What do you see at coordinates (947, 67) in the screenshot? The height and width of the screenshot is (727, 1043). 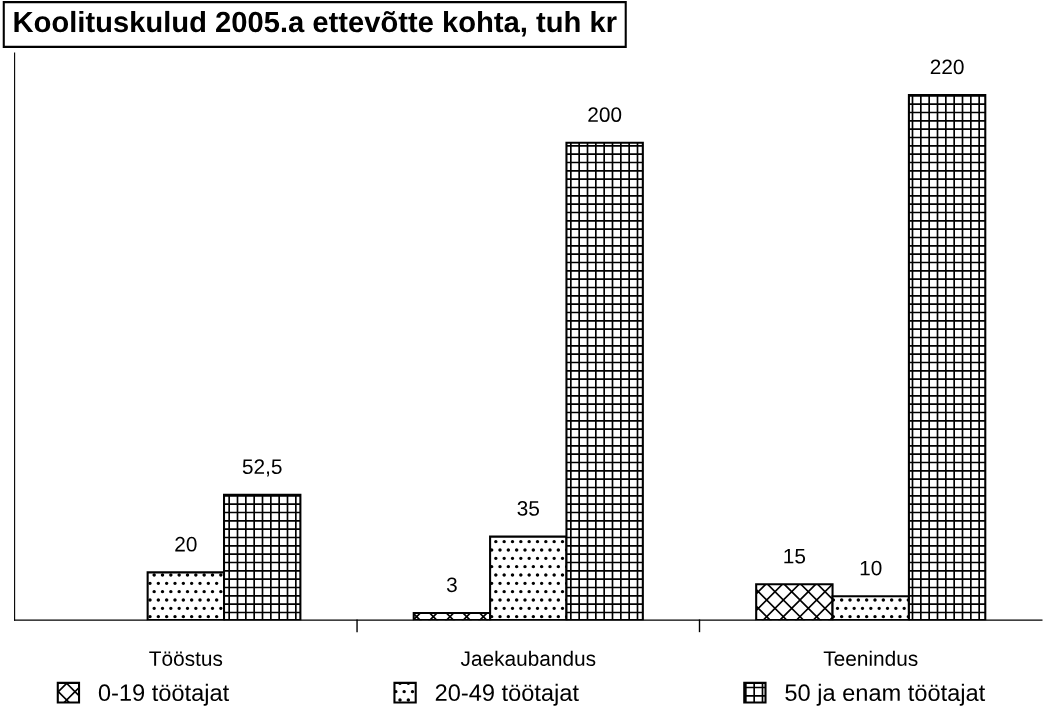 I see `data-label: 220` at bounding box center [947, 67].